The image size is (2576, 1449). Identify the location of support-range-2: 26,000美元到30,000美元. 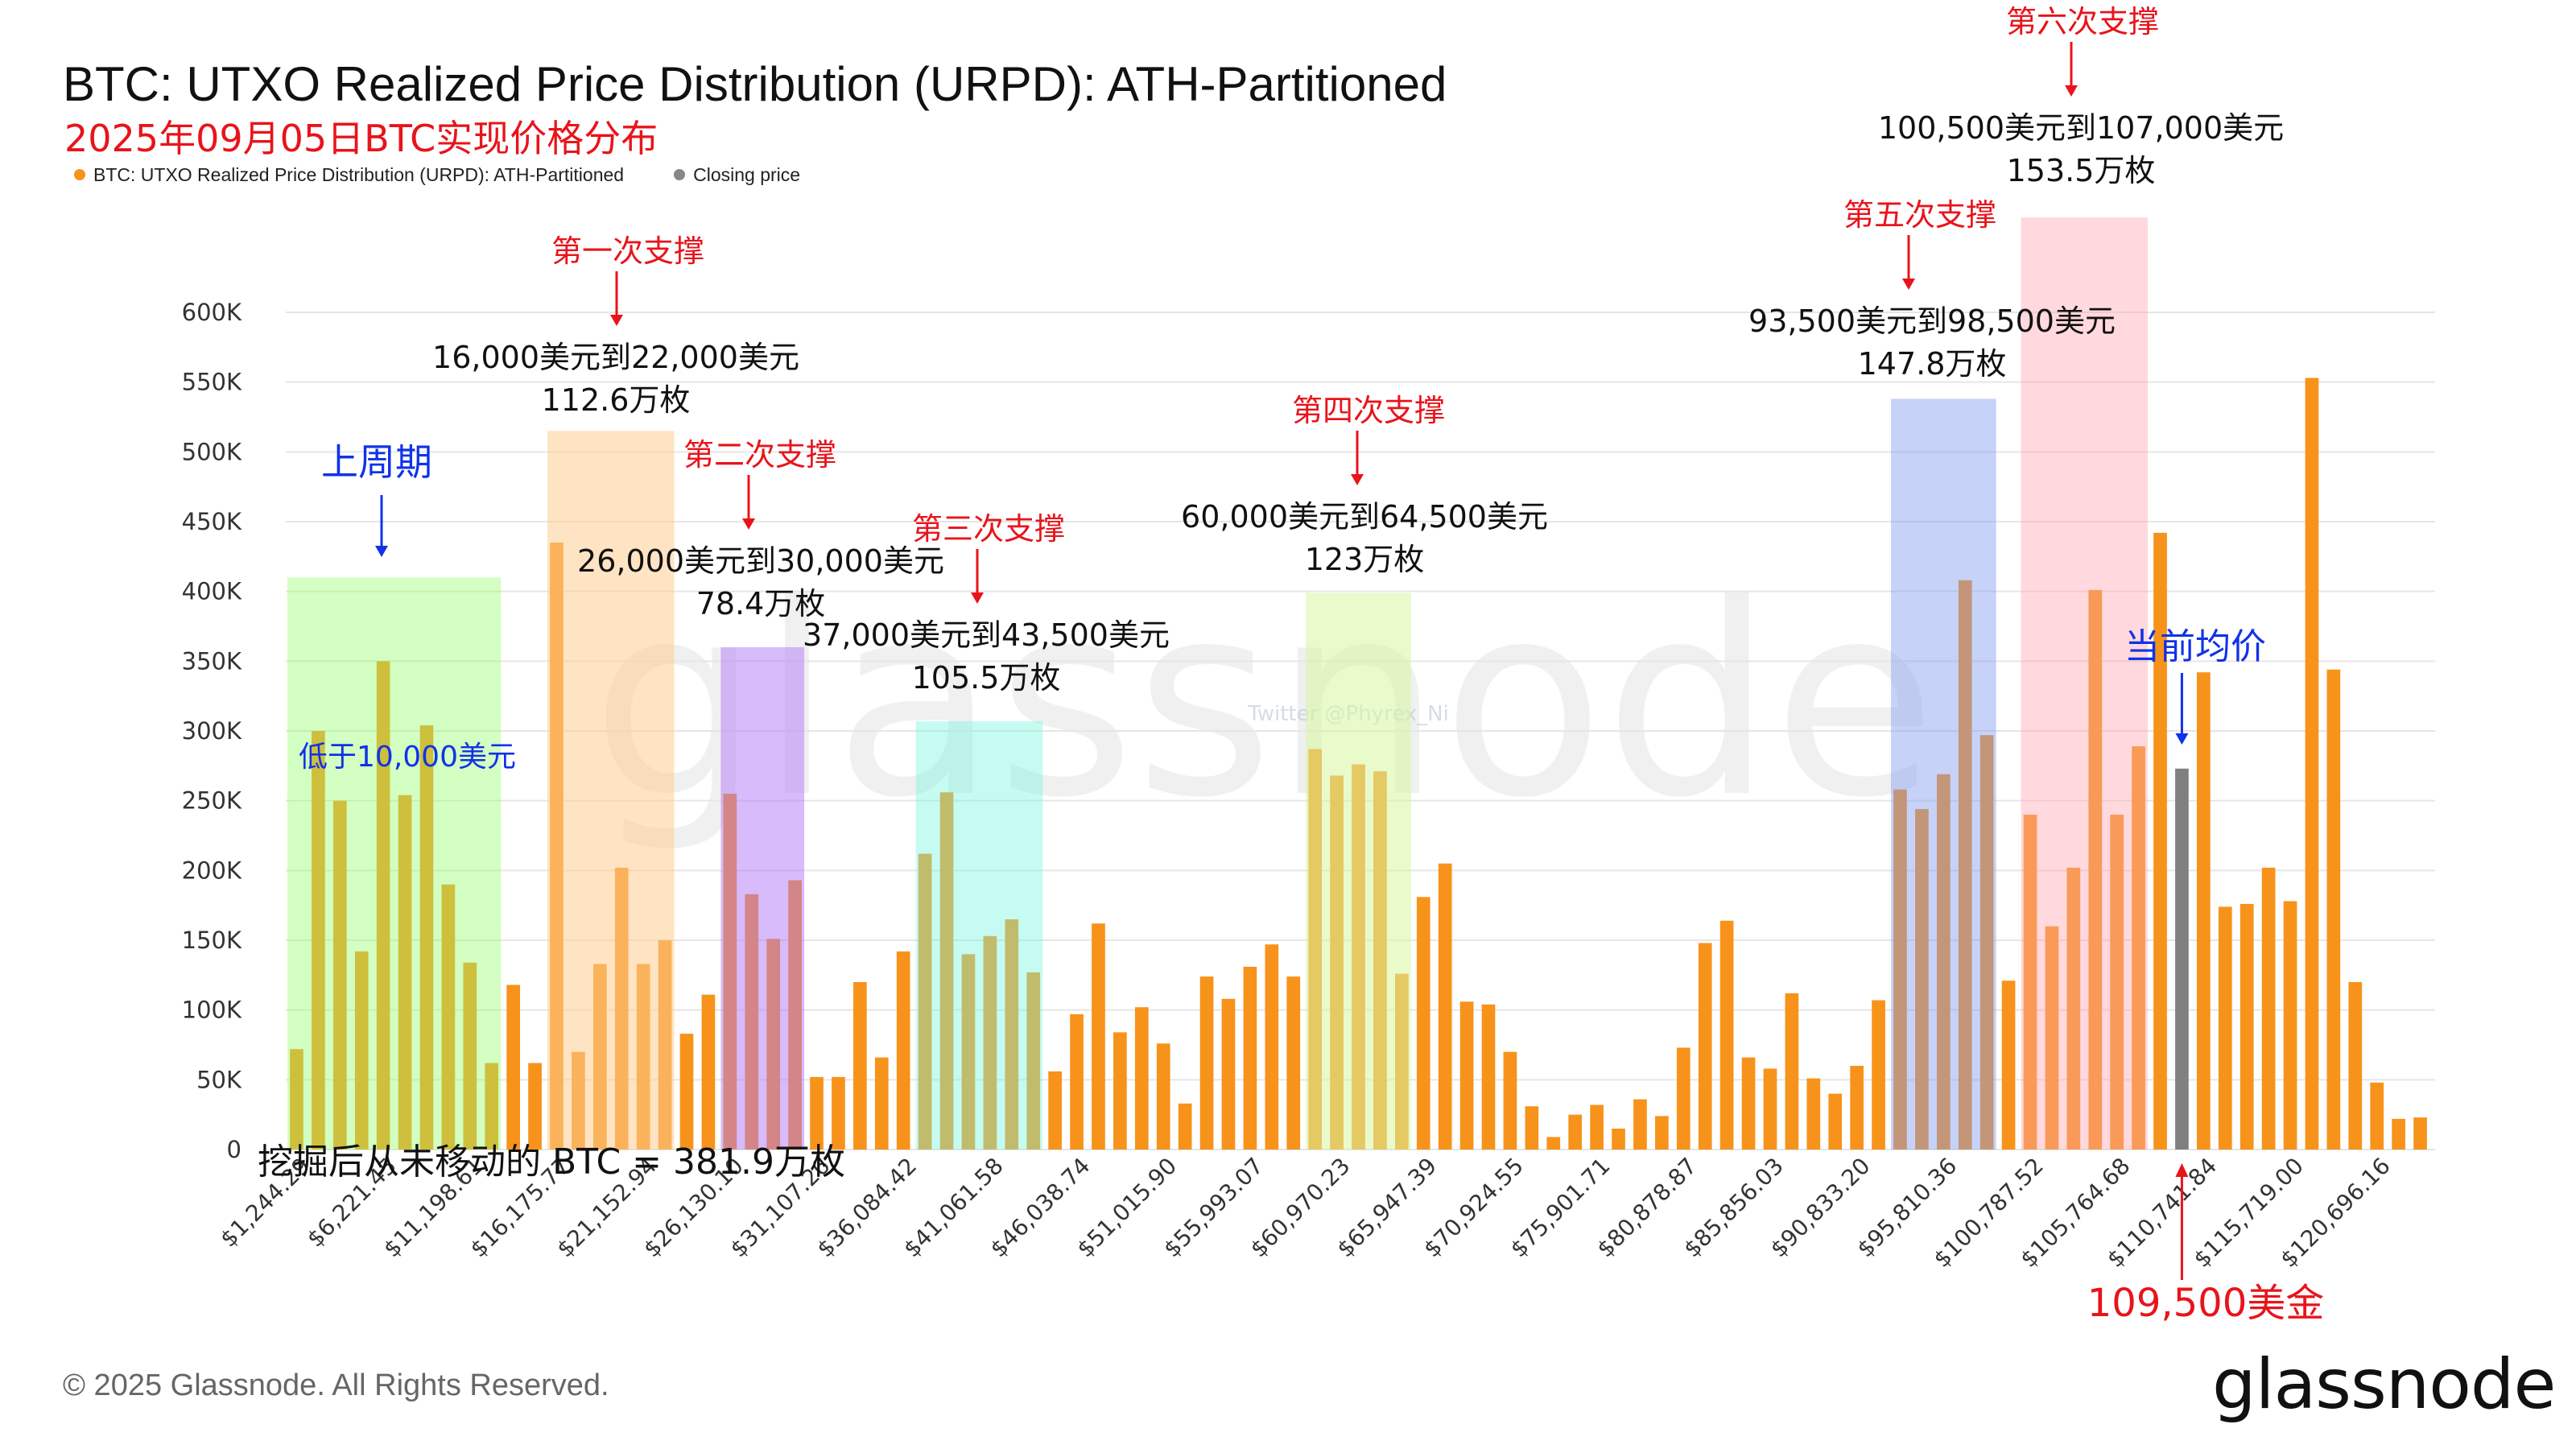
(760, 561).